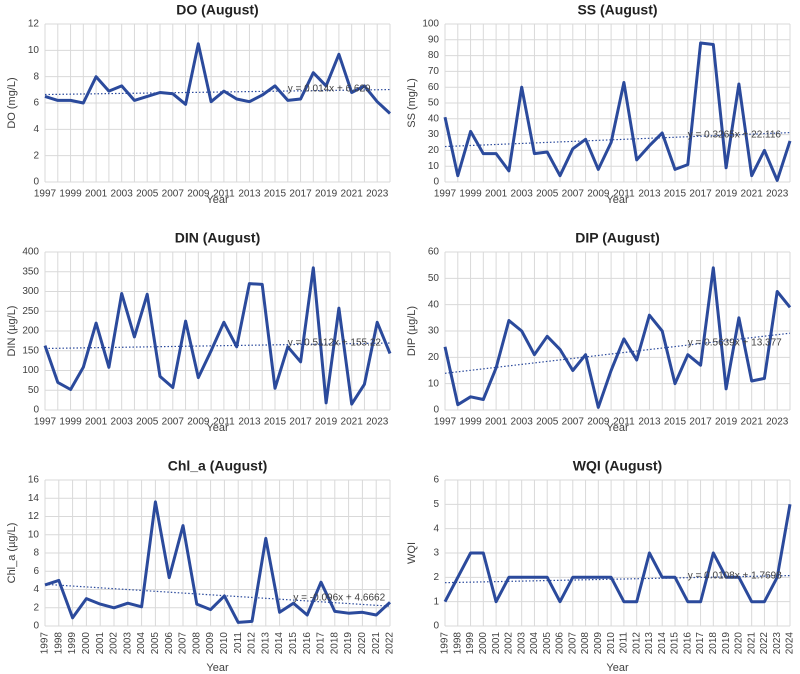  I want to click on y-tick-label: 20, so click(434, 150).